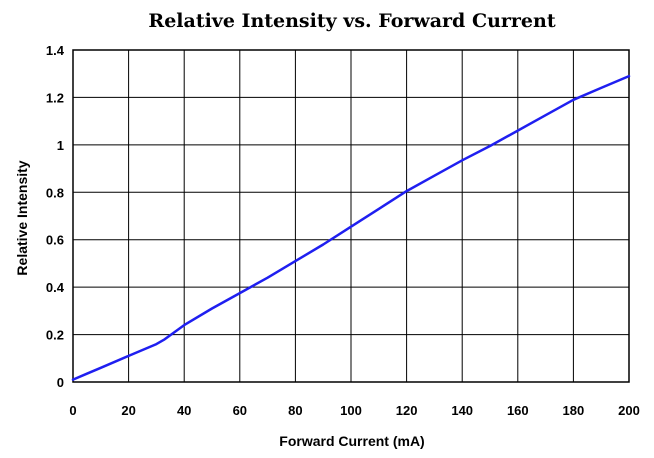 This screenshot has width=654, height=458. I want to click on x-tick-label: 160, so click(518, 410).